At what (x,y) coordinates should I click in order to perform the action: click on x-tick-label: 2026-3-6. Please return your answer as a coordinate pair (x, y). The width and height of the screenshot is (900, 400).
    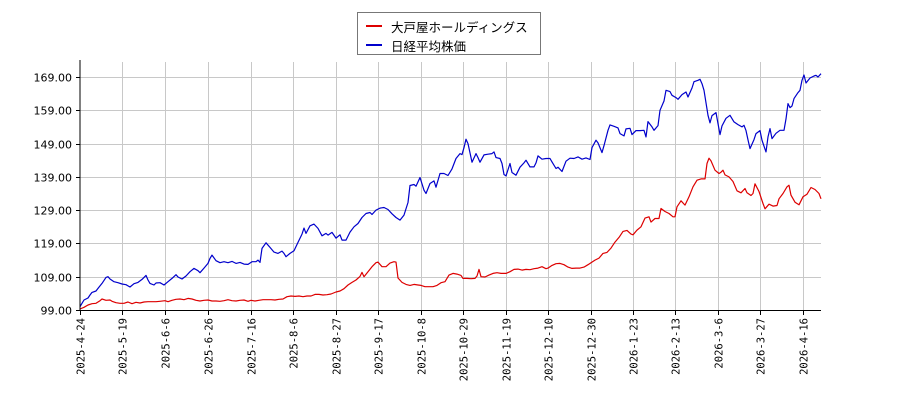
    Looking at the image, I should click on (720, 343).